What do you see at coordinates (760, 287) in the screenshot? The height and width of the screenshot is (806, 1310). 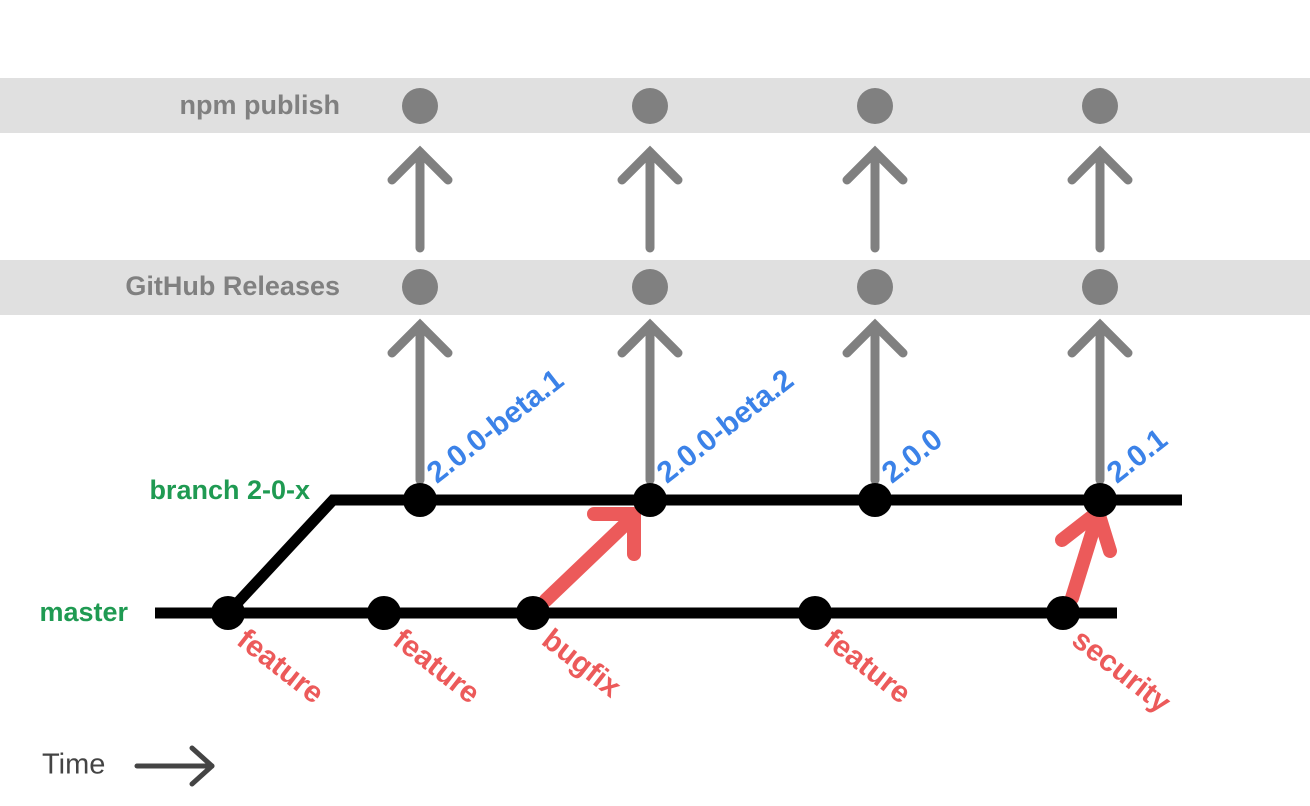 I see `github-releases-markers` at bounding box center [760, 287].